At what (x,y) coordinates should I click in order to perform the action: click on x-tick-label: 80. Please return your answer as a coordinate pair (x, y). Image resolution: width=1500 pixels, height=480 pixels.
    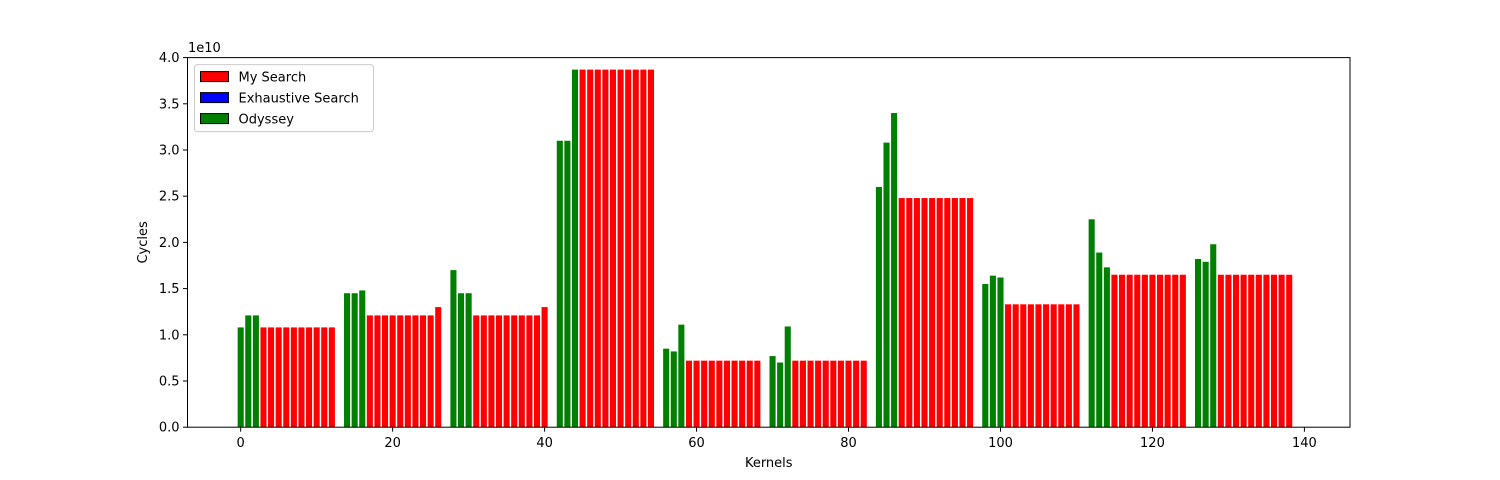
    Looking at the image, I should click on (848, 443).